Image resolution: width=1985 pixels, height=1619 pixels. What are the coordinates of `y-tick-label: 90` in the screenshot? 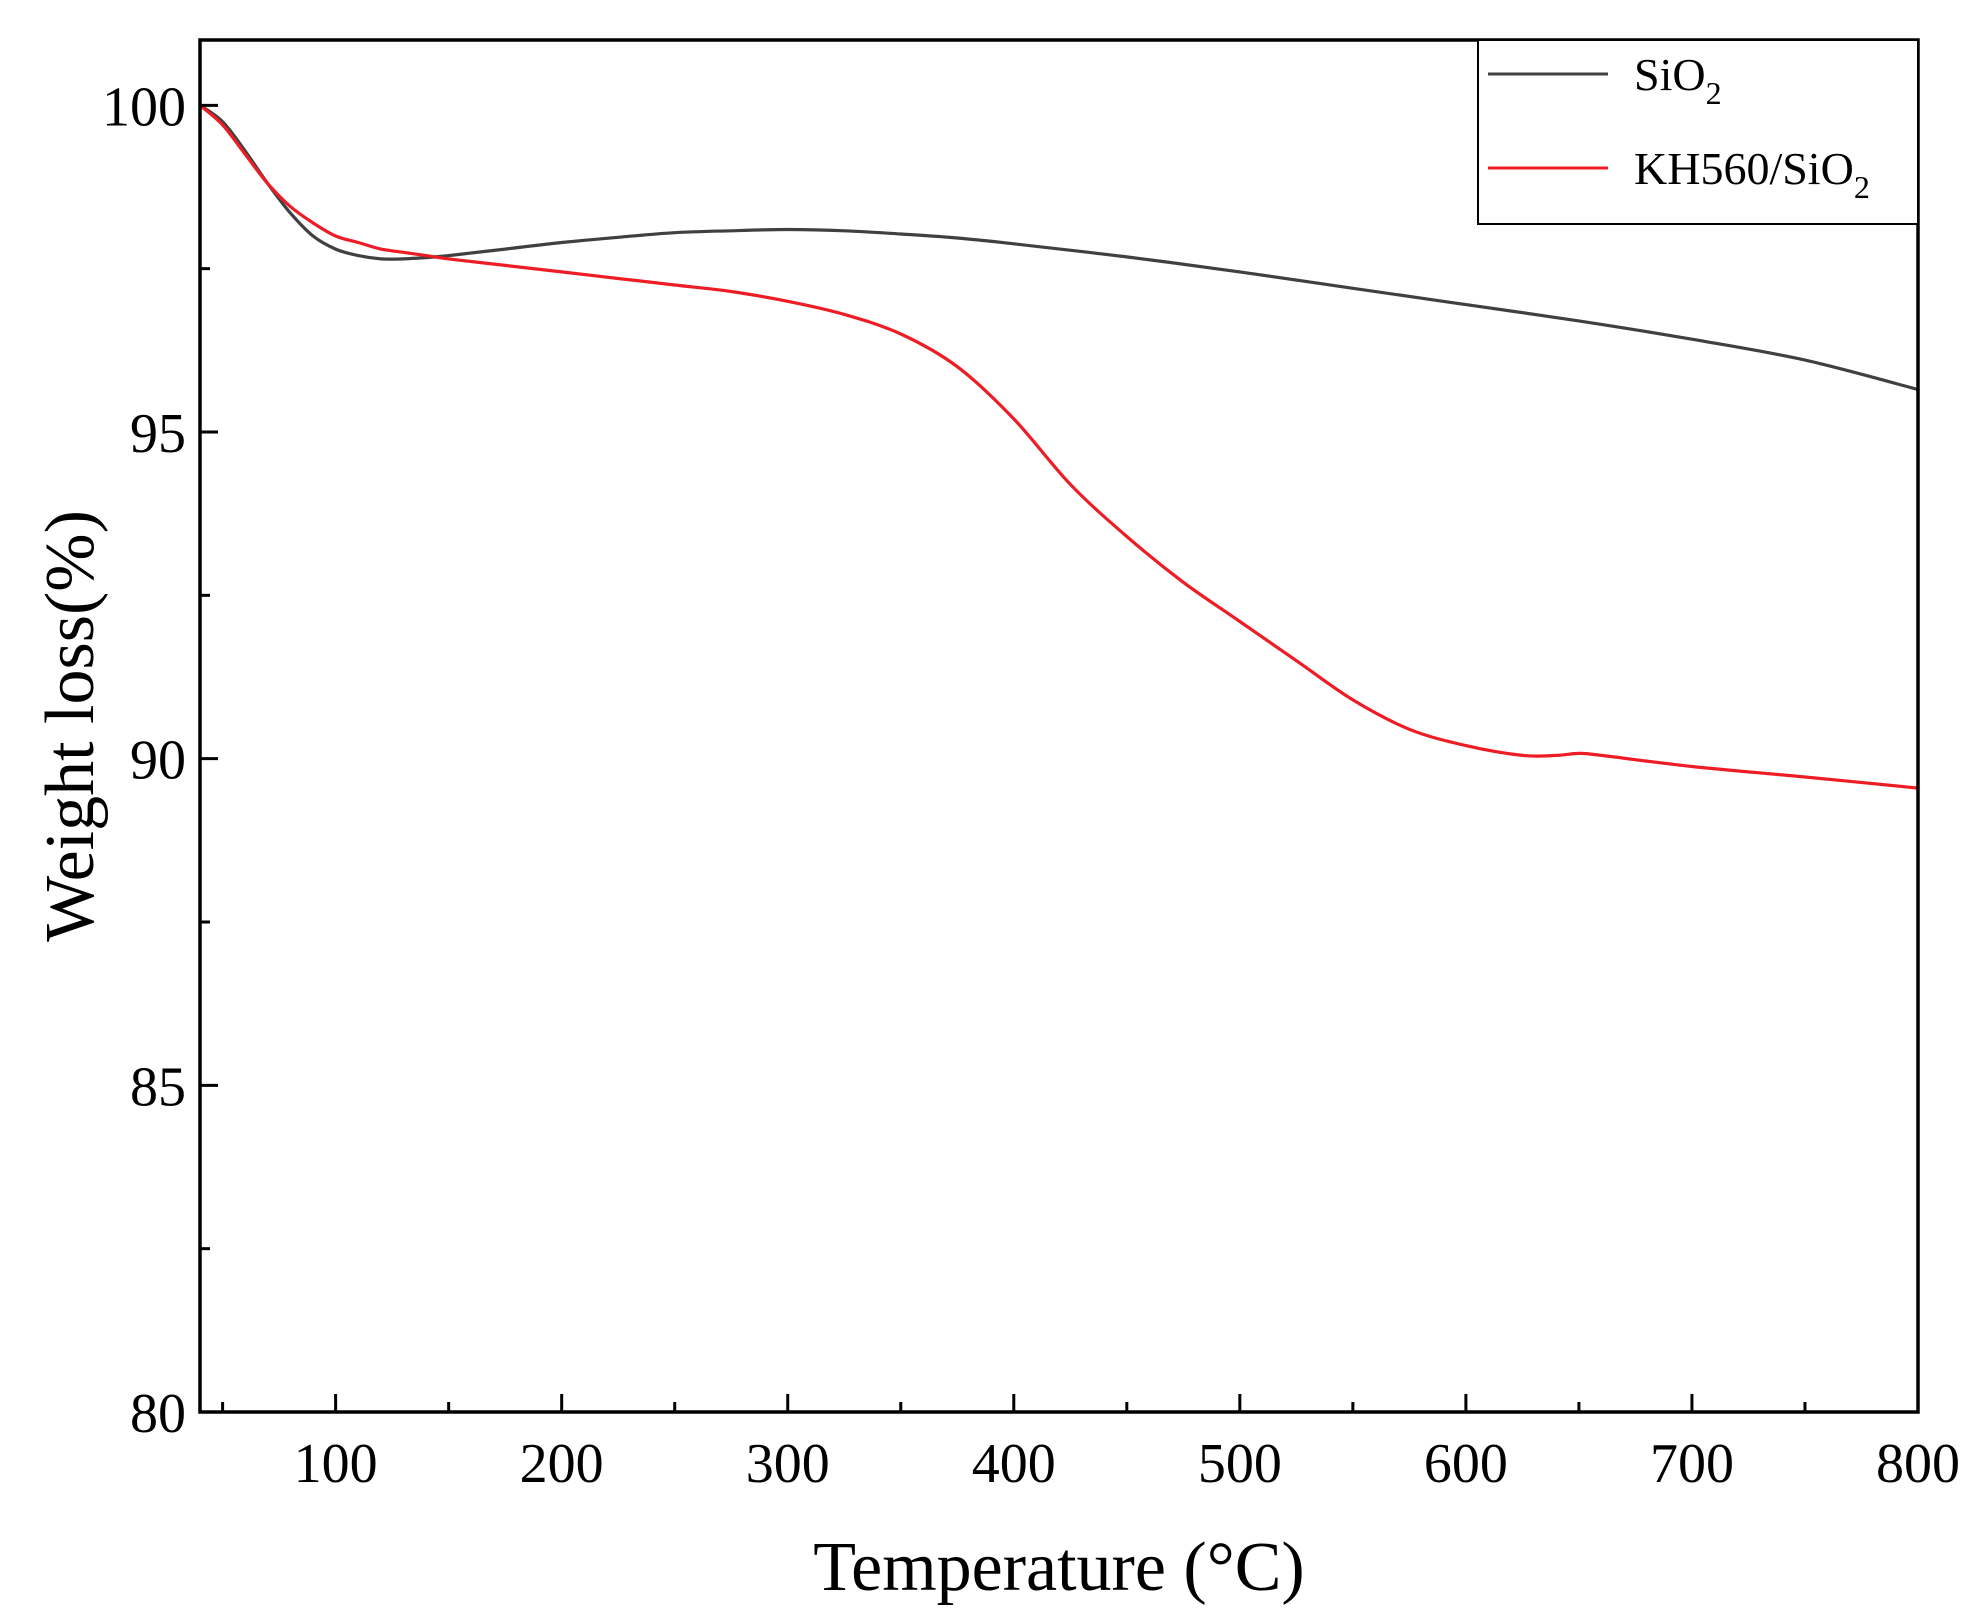 It's located at (158, 761).